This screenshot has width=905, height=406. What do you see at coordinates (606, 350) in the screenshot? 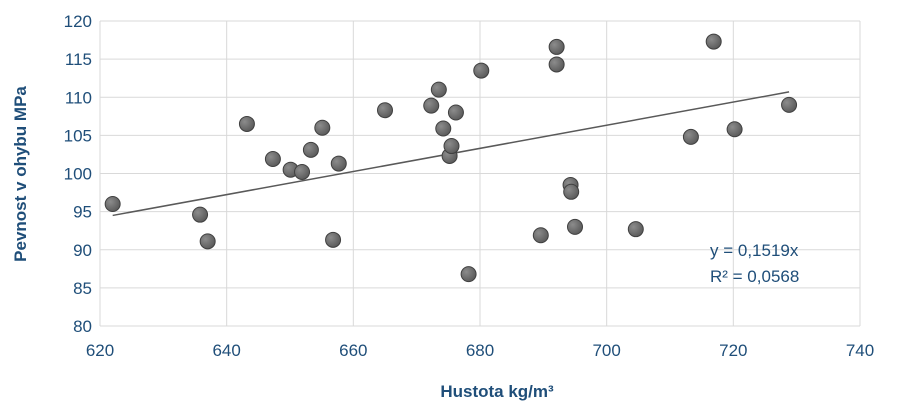
I see `x-tick-label: 700` at bounding box center [606, 350].